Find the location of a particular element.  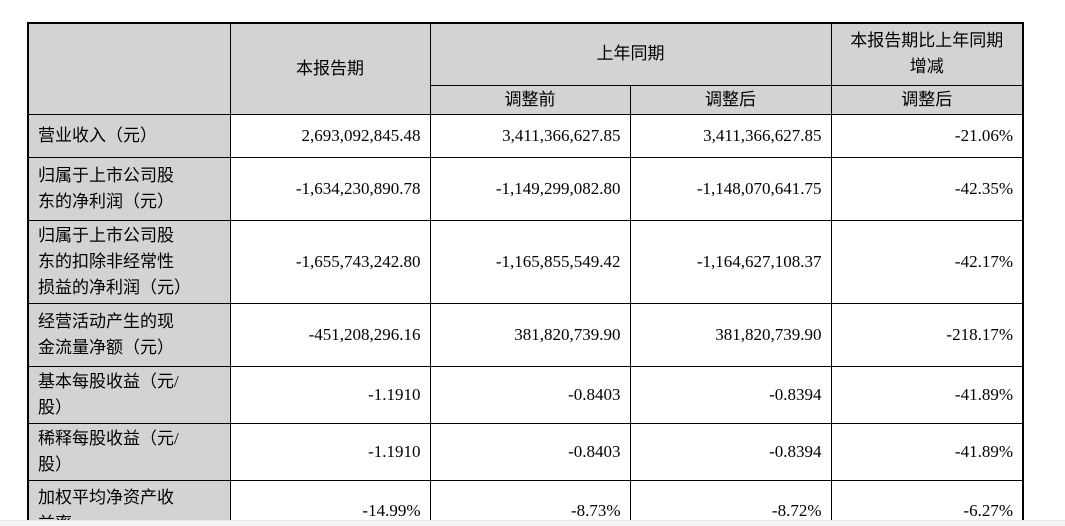

cell-prior-after: -1,148,070,641.75 is located at coordinates (730, 188).